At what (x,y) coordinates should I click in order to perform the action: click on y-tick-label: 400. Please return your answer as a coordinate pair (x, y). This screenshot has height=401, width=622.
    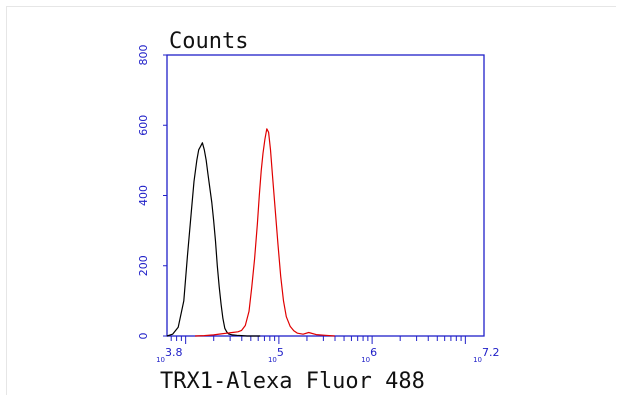
    Looking at the image, I should click on (143, 195).